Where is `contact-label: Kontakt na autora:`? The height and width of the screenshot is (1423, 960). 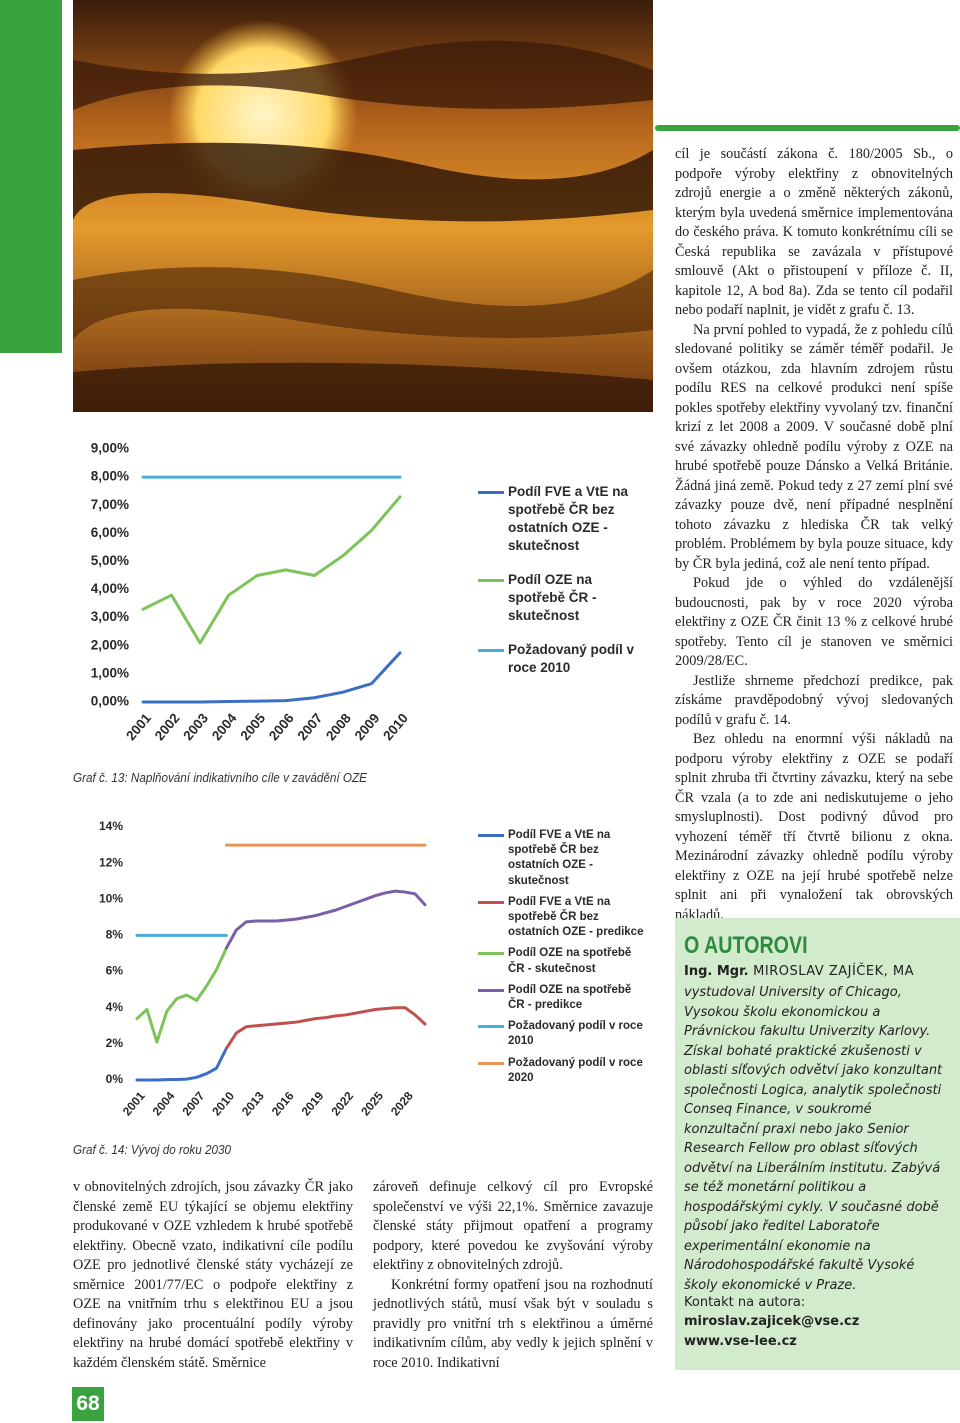
contact-label: Kontakt na autora: is located at coordinates (745, 1302).